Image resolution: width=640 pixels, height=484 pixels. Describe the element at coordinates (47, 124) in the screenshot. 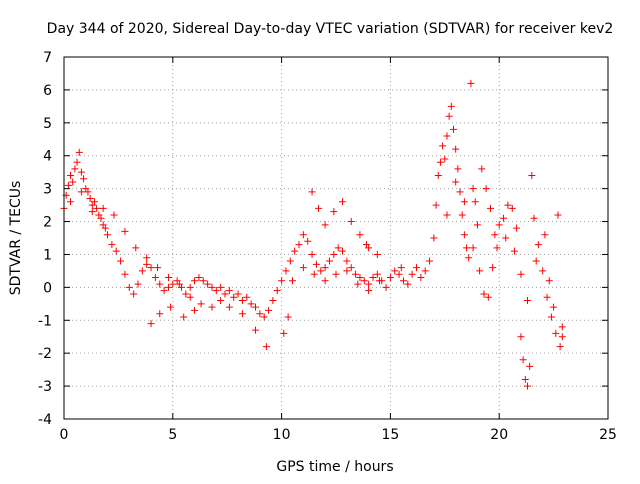

I see `y-tick-label: 5` at that location.